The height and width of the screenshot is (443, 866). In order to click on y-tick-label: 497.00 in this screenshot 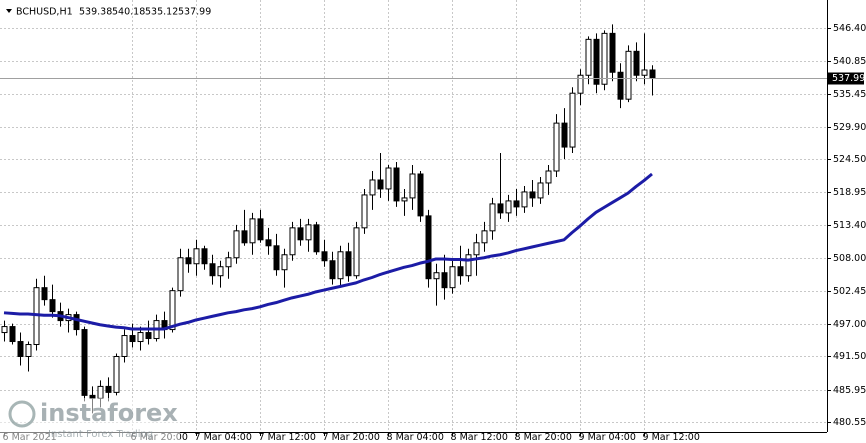, I will do `click(849, 324)`.